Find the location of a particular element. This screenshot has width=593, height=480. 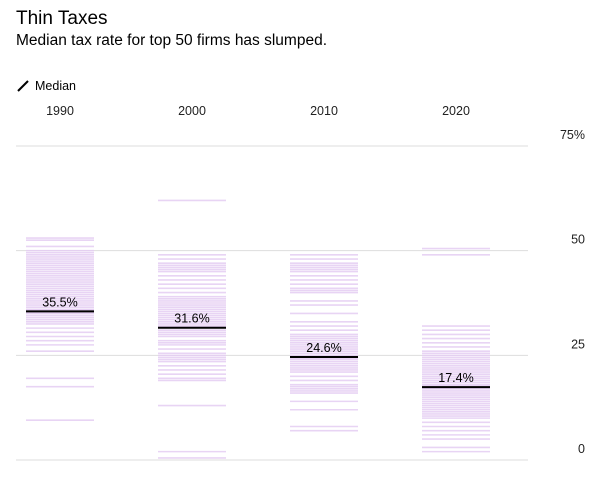

chart-title: Thin Taxes is located at coordinates (62, 18).